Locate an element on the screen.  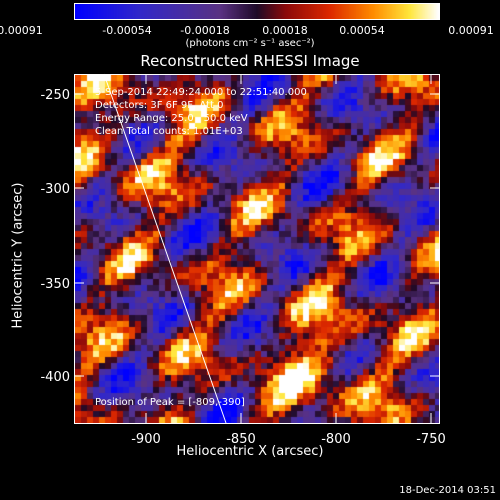
colorbar-tick-label: 0.00018 is located at coordinates (285, 30).